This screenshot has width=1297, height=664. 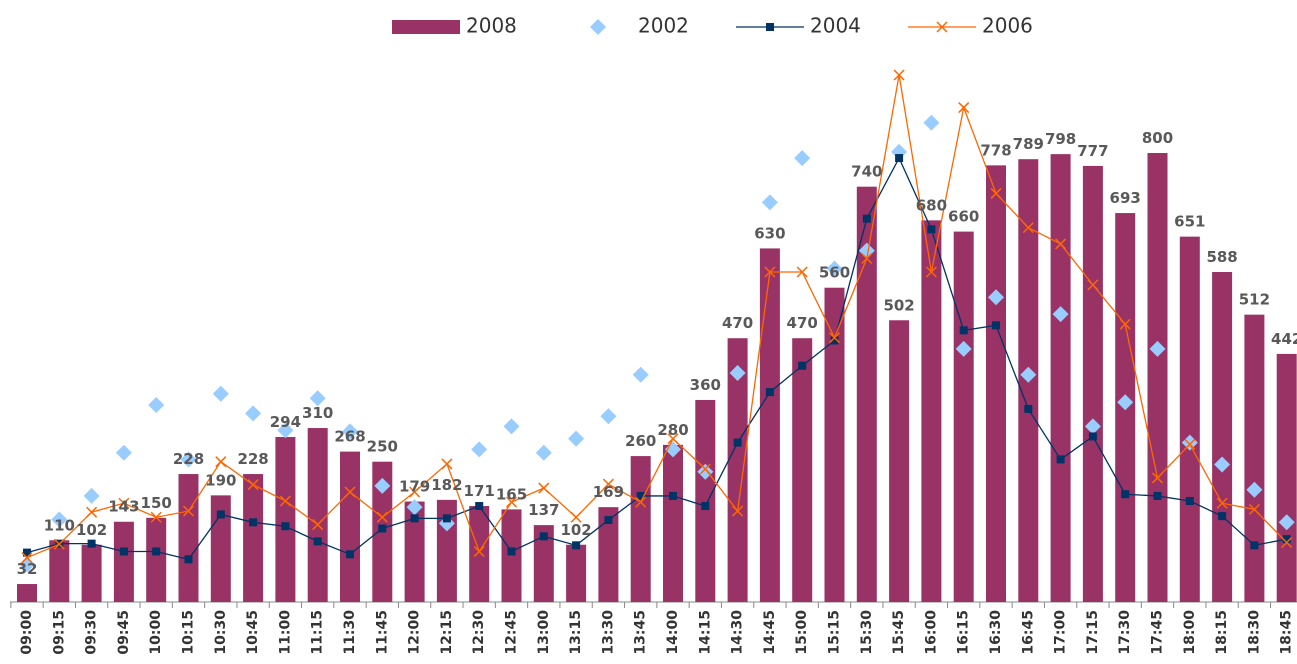 I want to click on data-label: 789, so click(x=1028, y=144).